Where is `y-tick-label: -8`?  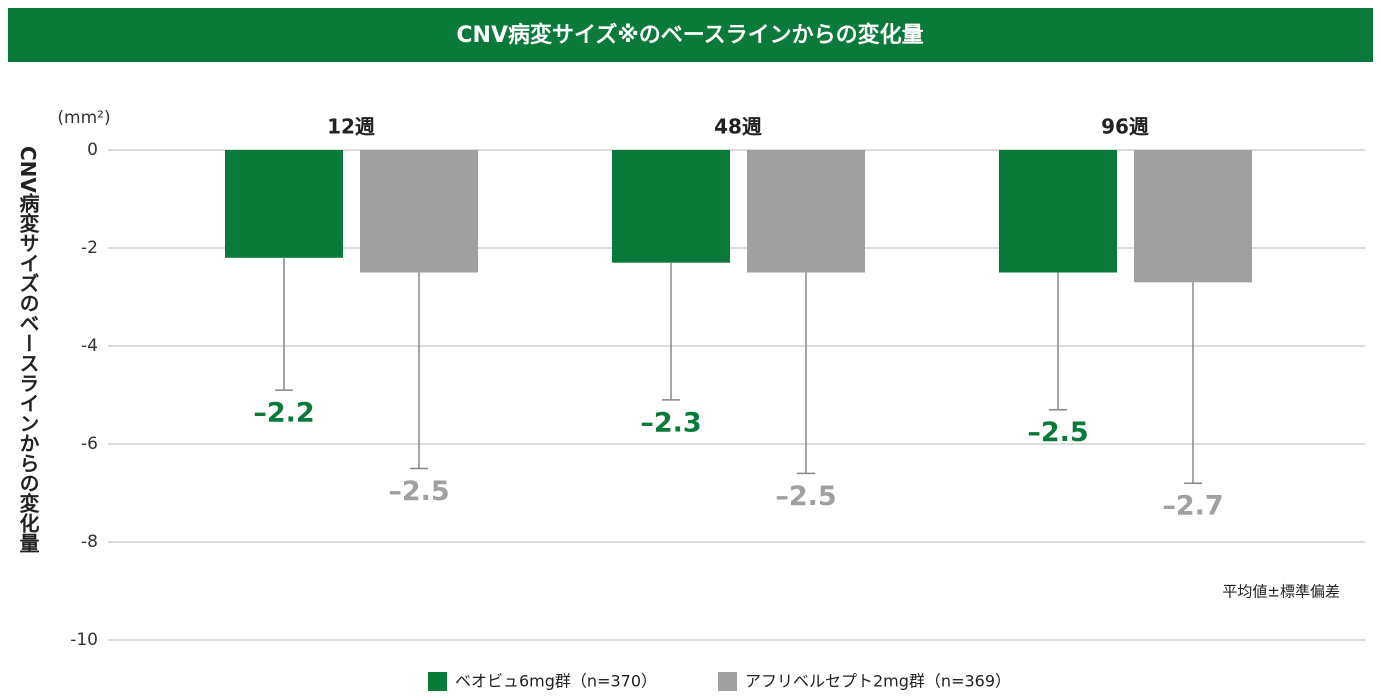
y-tick-label: -8 is located at coordinates (89, 542).